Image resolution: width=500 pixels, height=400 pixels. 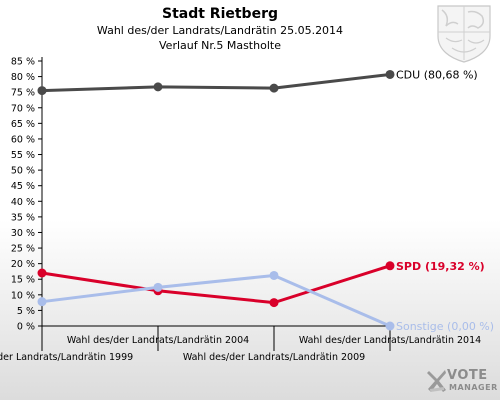 What do you see at coordinates (23, 249) in the screenshot?
I see `y-tick-label: 25 %` at bounding box center [23, 249].